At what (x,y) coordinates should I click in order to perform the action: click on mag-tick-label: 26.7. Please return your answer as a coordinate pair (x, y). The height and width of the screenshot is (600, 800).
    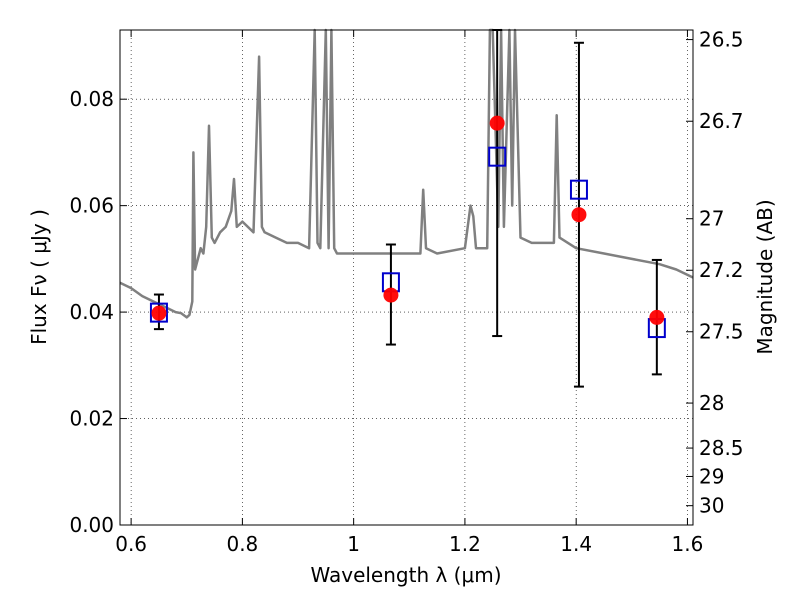
    Looking at the image, I should click on (721, 121).